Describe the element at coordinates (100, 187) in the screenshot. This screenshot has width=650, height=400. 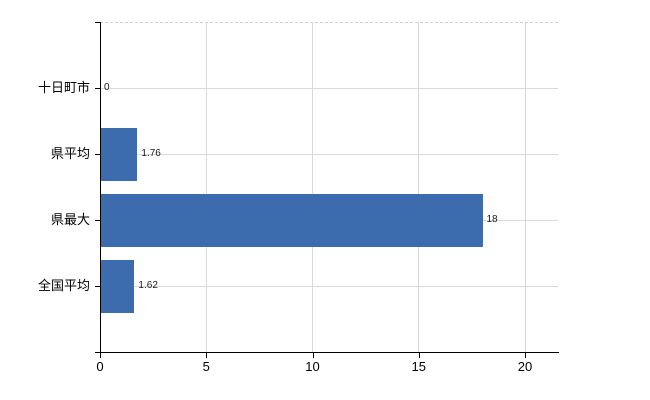
I see `y-axis-line` at that location.